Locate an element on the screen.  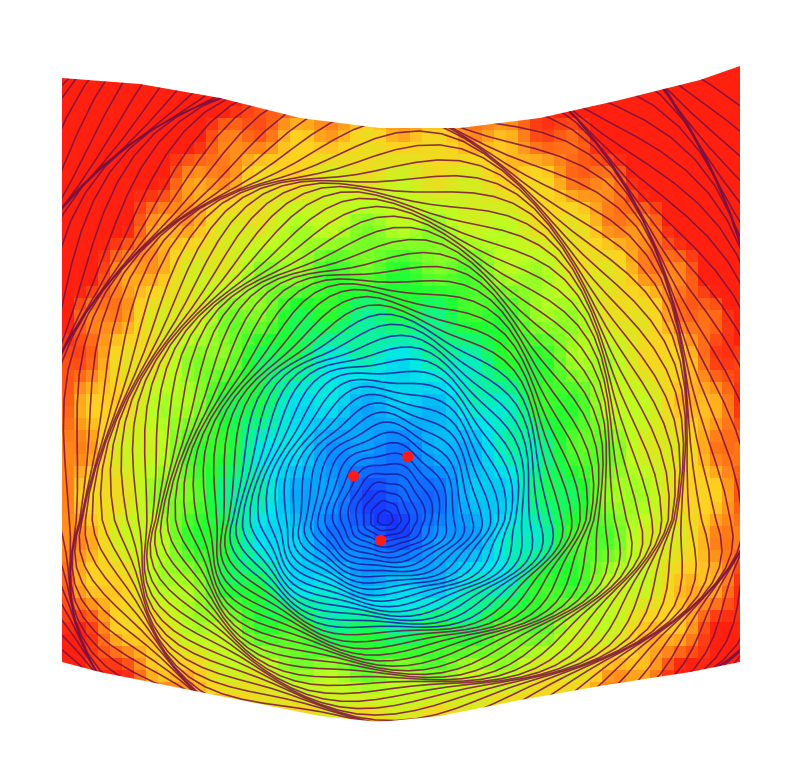
surface-cell-2086 is located at coordinates (476, 496).